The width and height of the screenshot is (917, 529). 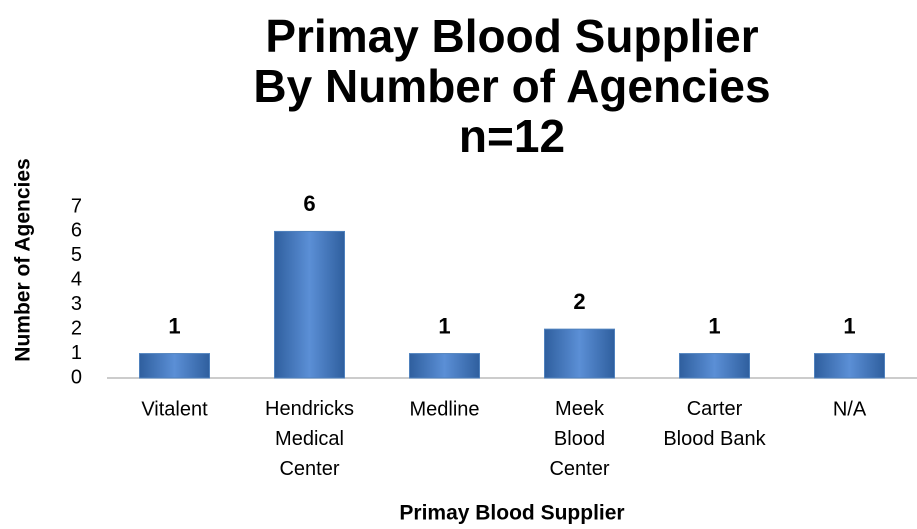 What do you see at coordinates (444, 409) in the screenshot?
I see `x-tick-label: Medline` at bounding box center [444, 409].